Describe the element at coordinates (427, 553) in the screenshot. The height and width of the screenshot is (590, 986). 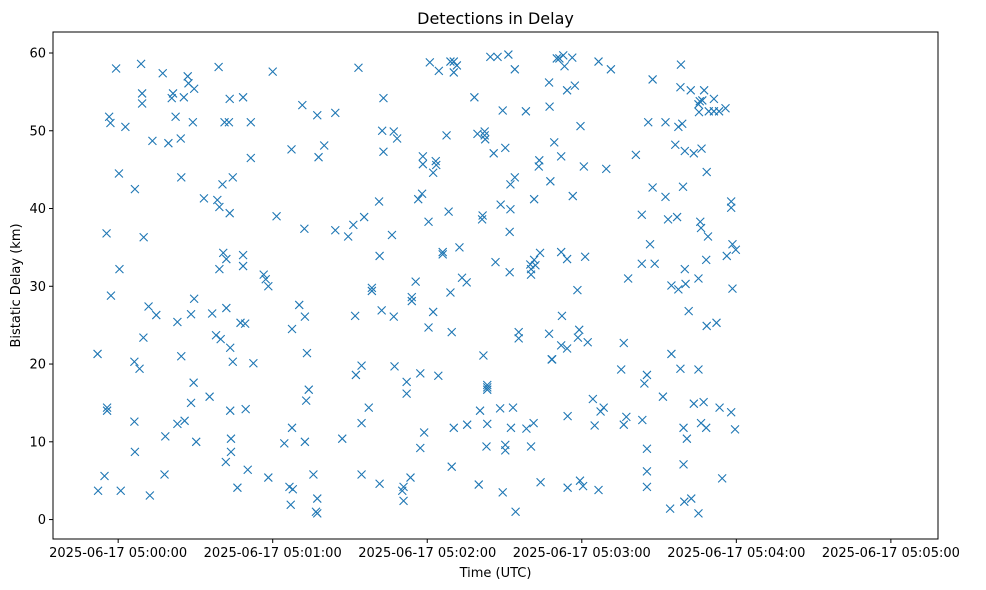
I see `x-tick-label: 2025-06-17 05:02:00` at that location.